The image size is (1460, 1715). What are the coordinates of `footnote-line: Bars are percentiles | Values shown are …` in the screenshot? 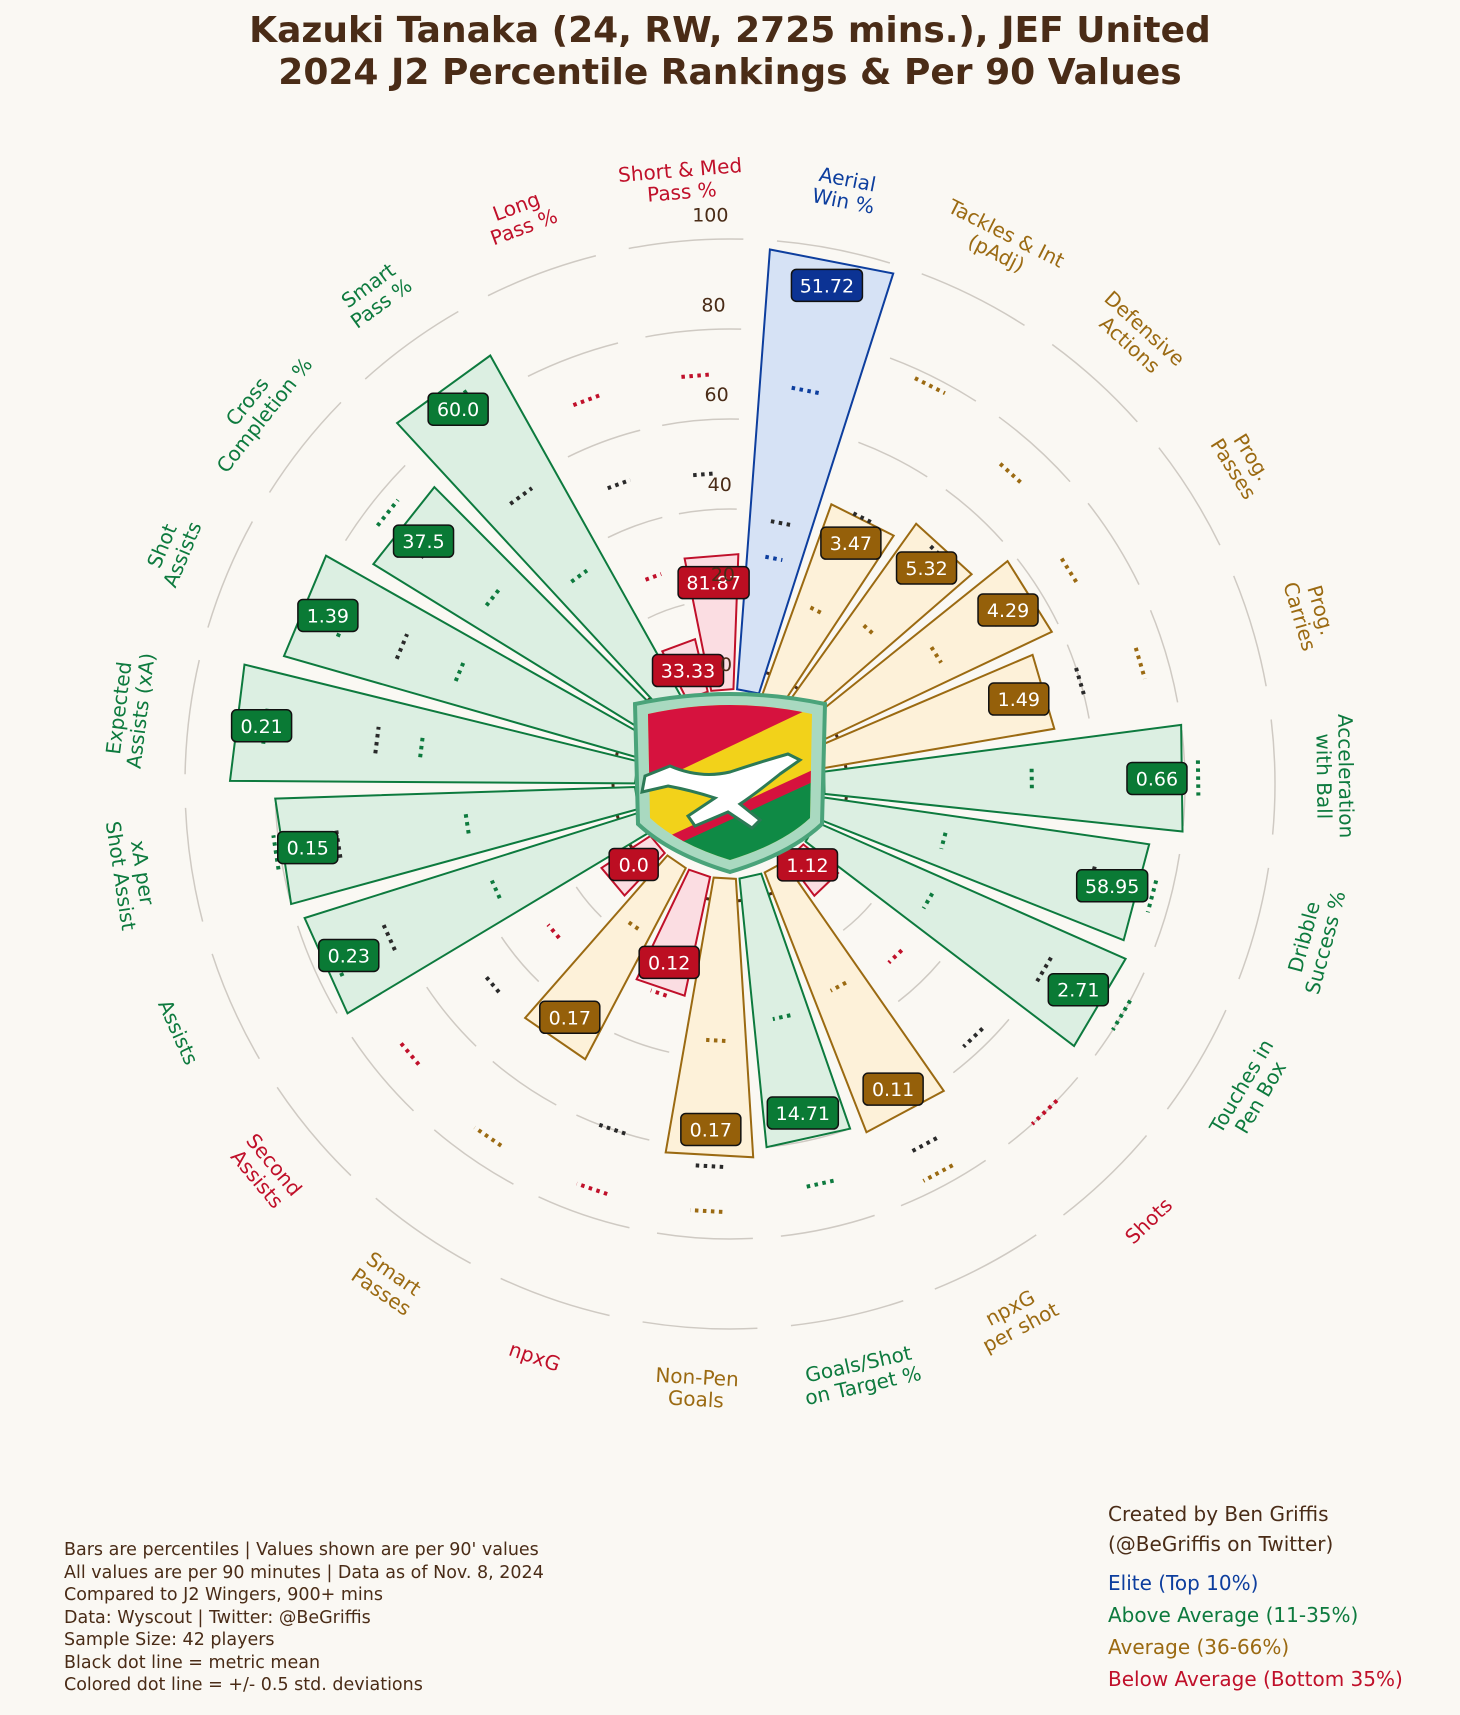 It's located at (301, 1550).